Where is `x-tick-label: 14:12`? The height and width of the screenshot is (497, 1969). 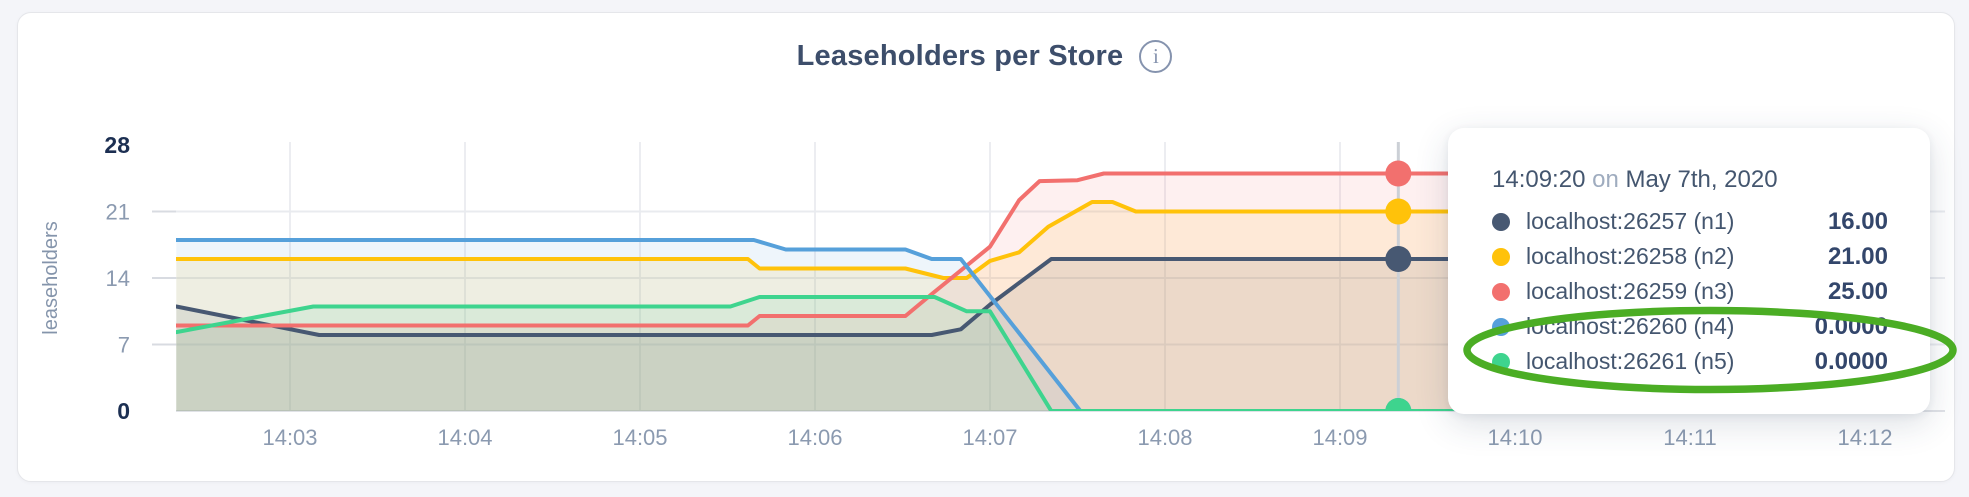
x-tick-label: 14:12 is located at coordinates (1864, 437).